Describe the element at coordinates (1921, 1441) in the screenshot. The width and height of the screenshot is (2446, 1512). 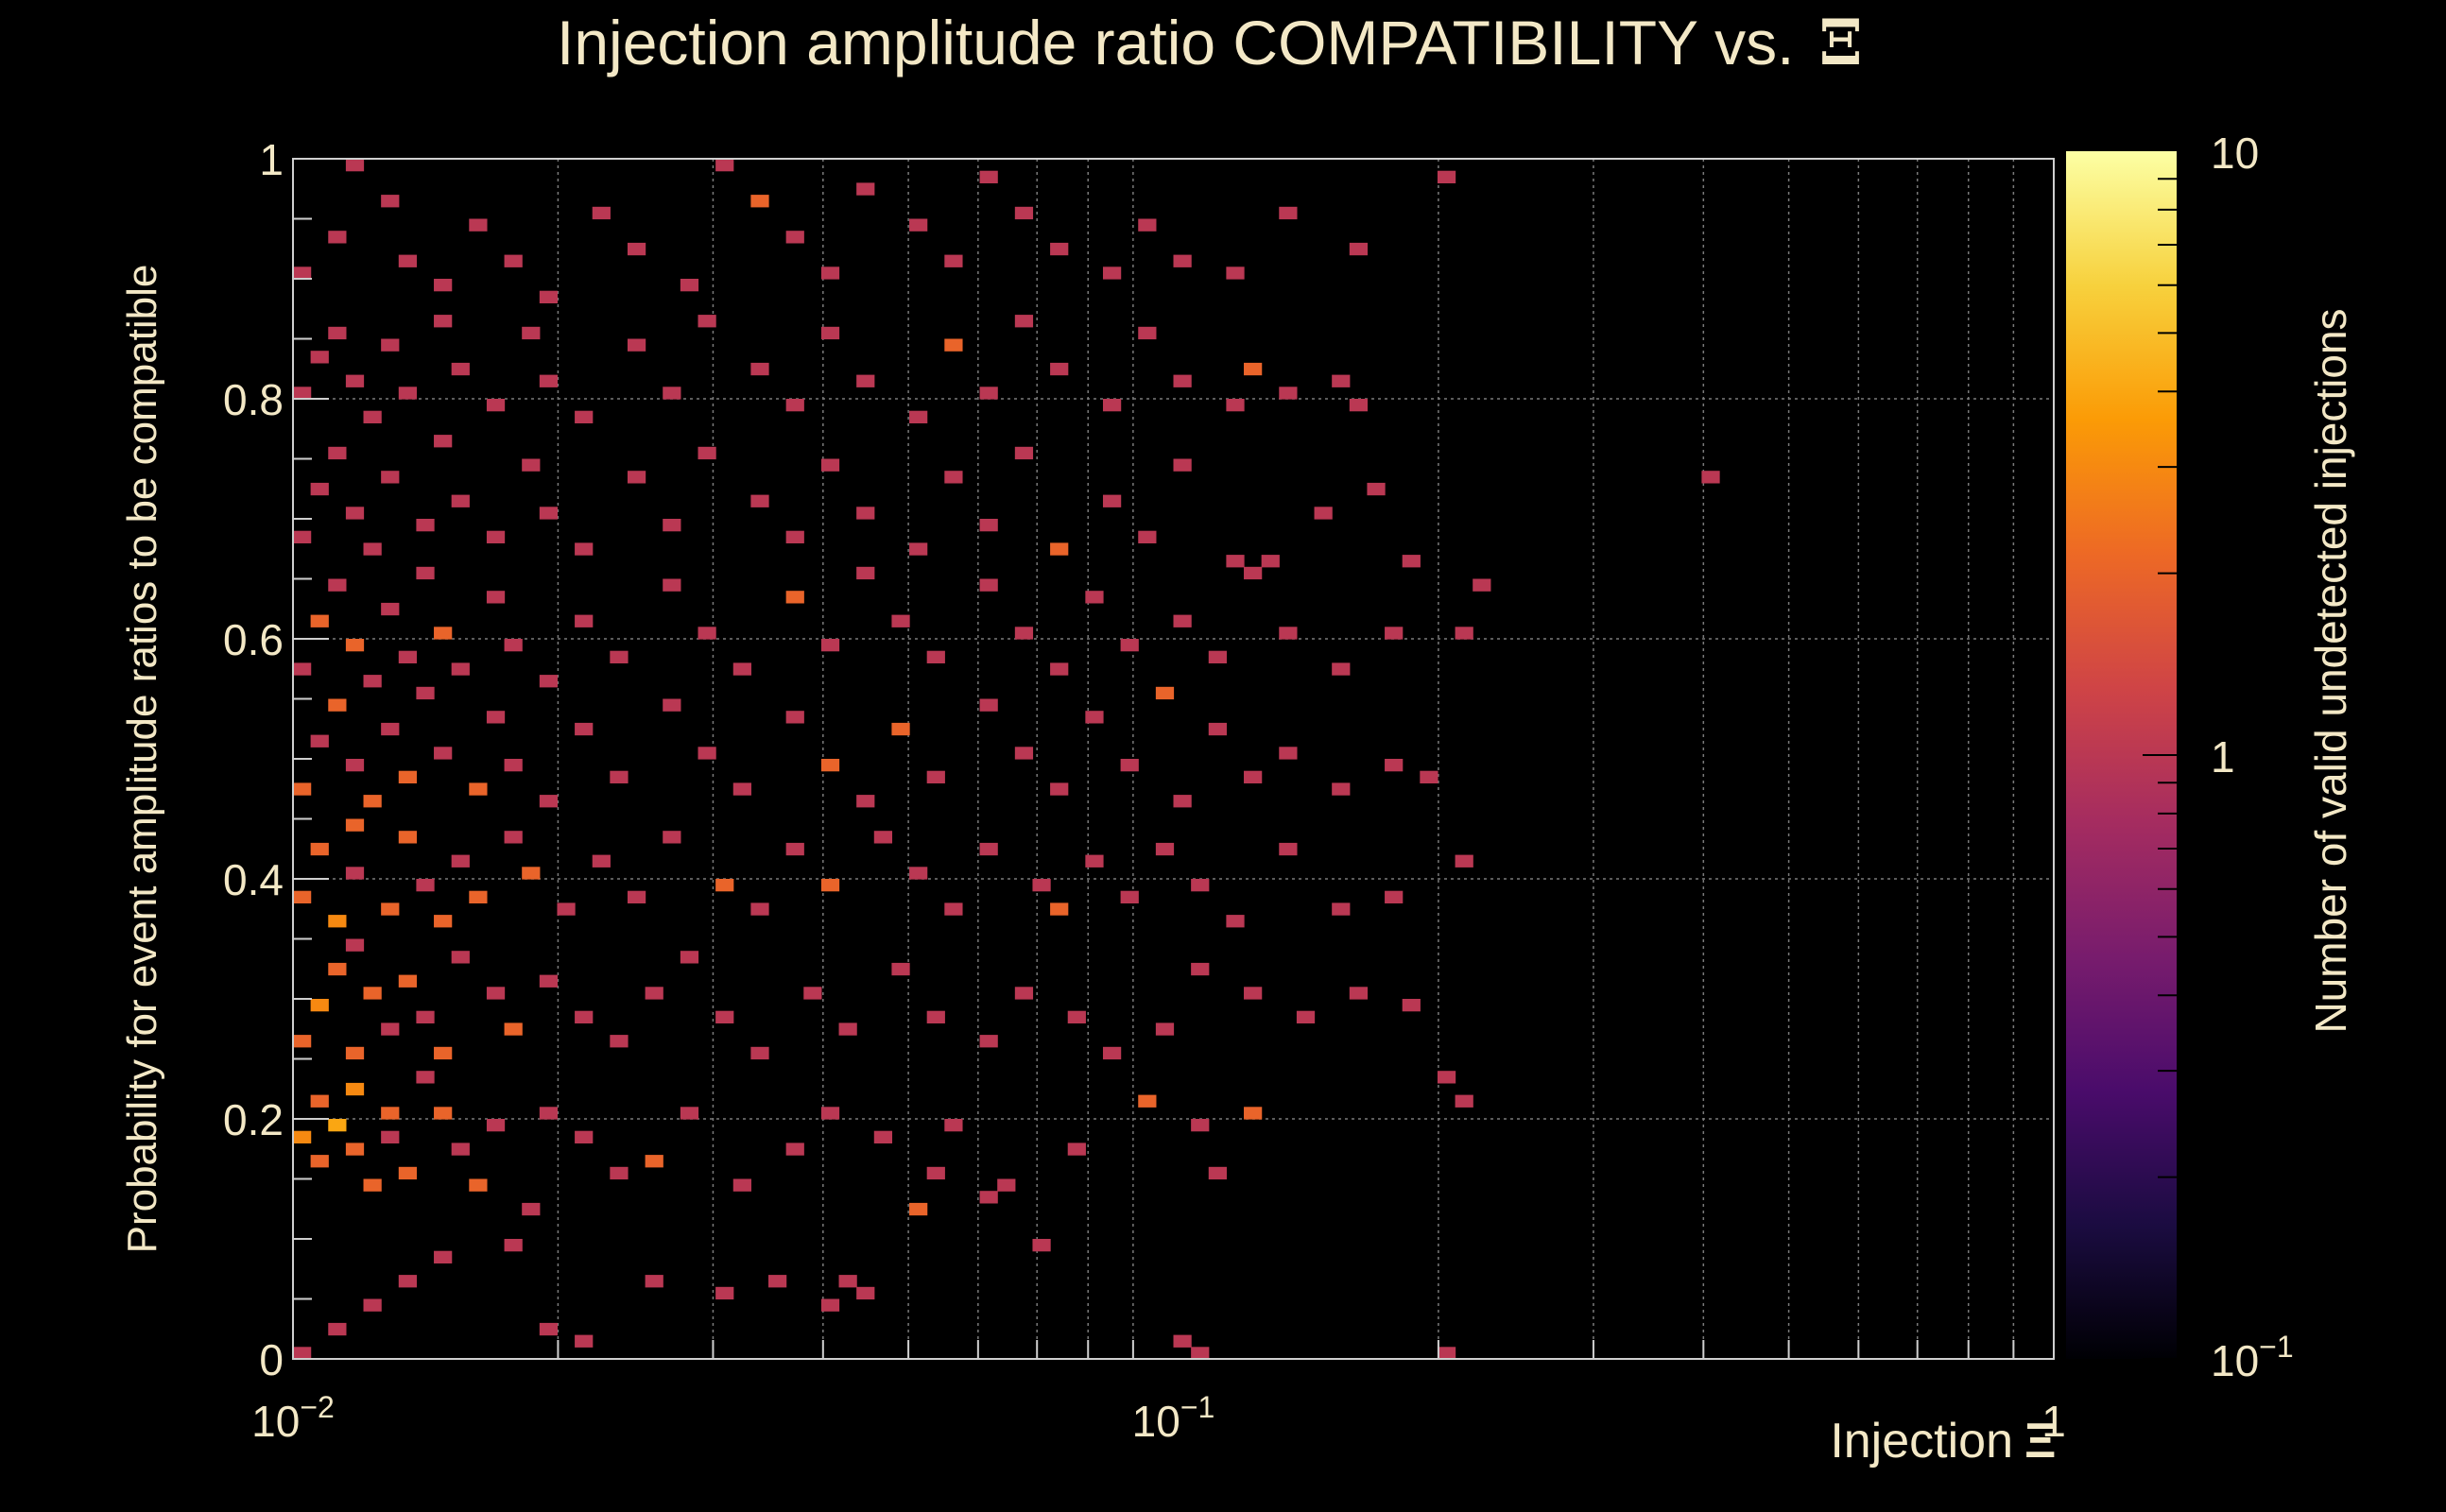
I see `x-axis-label: Injection` at that location.